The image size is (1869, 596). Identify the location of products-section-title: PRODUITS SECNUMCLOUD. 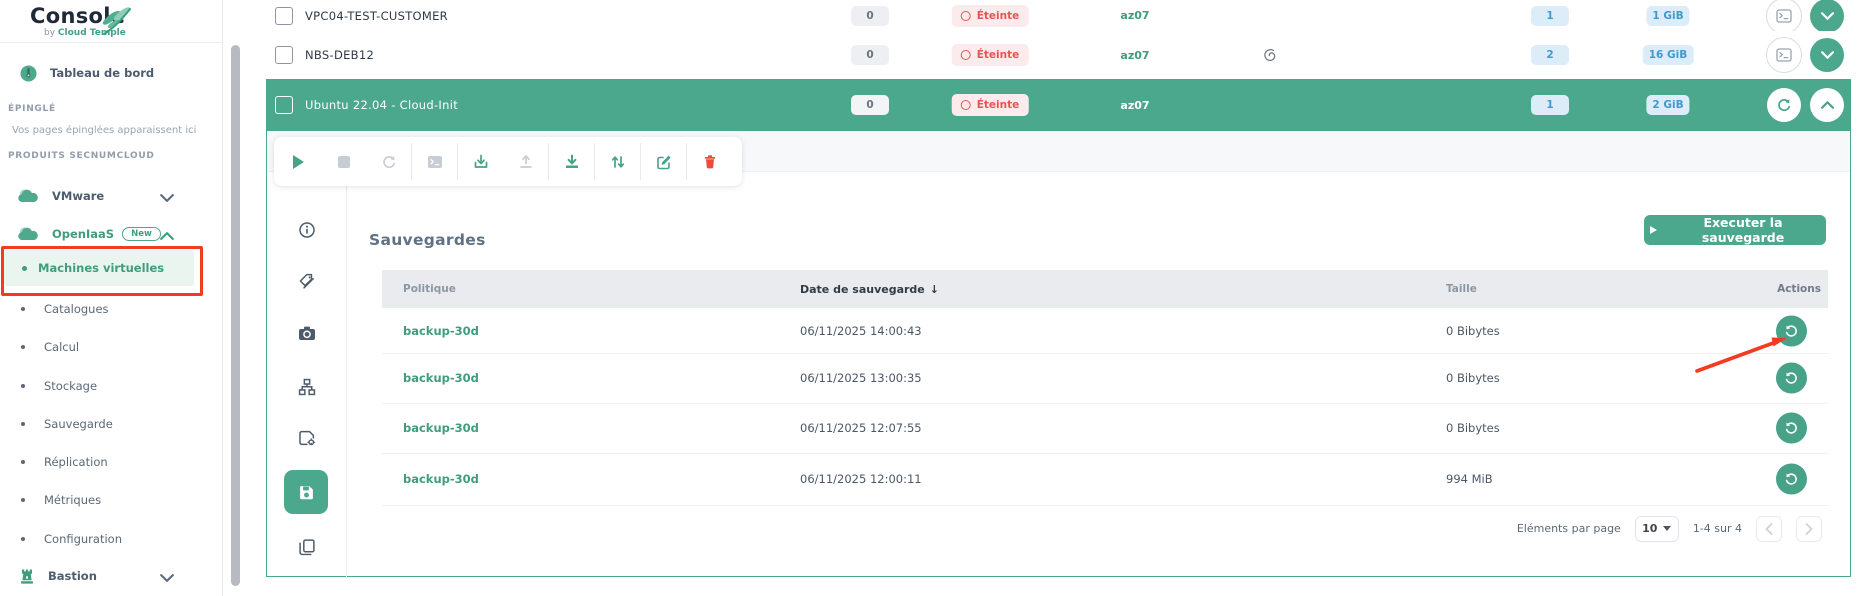
(81, 156).